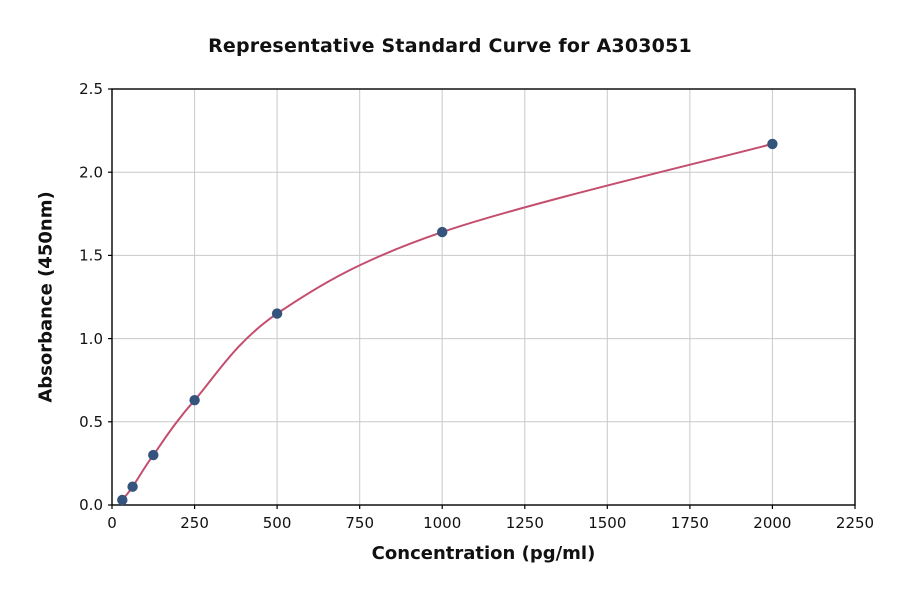 This screenshot has width=900, height=594. Describe the element at coordinates (525, 523) in the screenshot. I see `x-tick-label: 1250` at that location.